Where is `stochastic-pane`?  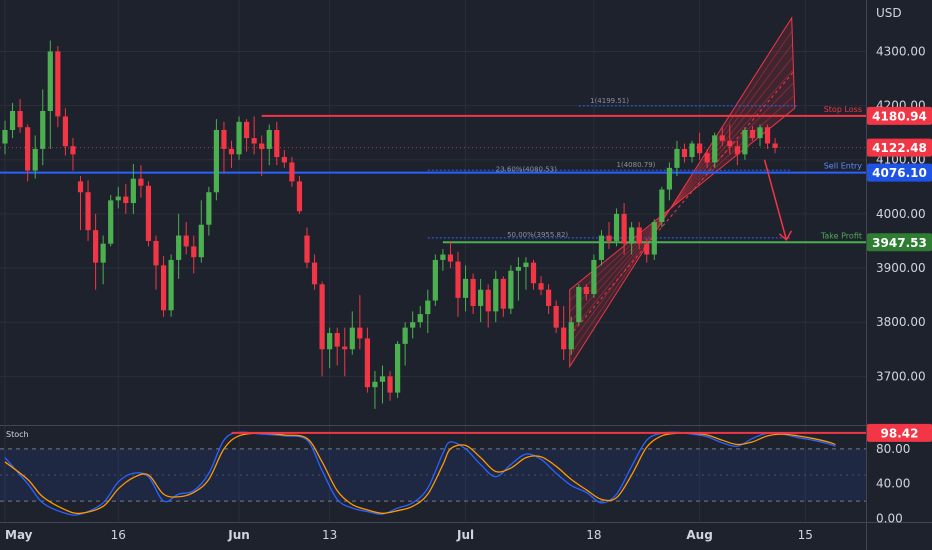 stochastic-pane is located at coordinates (435, 473).